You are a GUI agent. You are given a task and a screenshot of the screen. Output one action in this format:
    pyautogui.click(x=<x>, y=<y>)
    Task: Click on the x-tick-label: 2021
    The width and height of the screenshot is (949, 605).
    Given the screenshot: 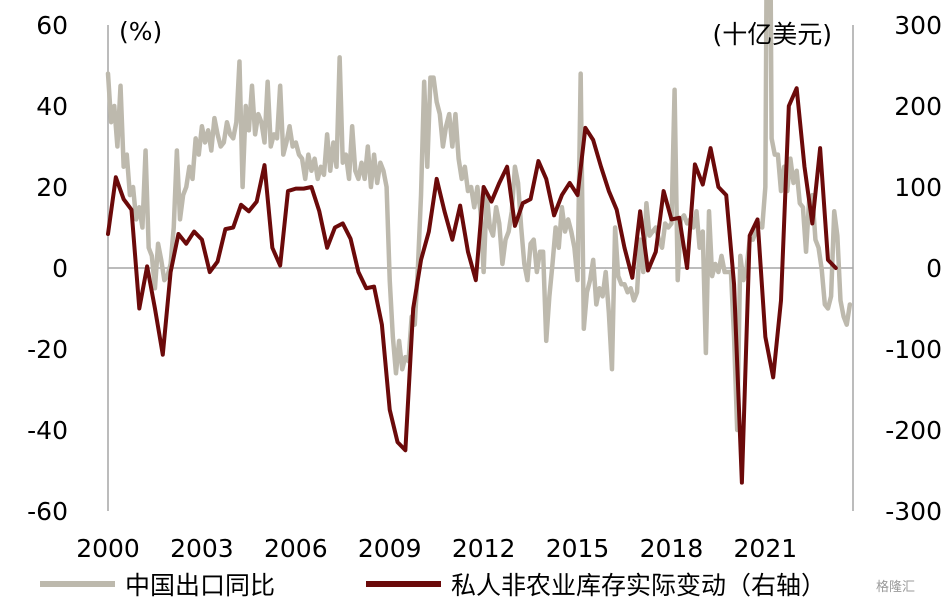 What is the action you would take?
    pyautogui.click(x=766, y=548)
    